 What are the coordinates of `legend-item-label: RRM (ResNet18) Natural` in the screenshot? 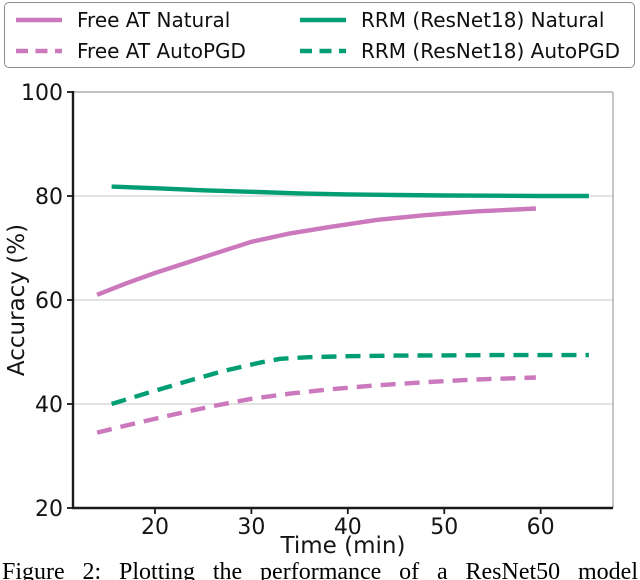 It's located at (483, 20).